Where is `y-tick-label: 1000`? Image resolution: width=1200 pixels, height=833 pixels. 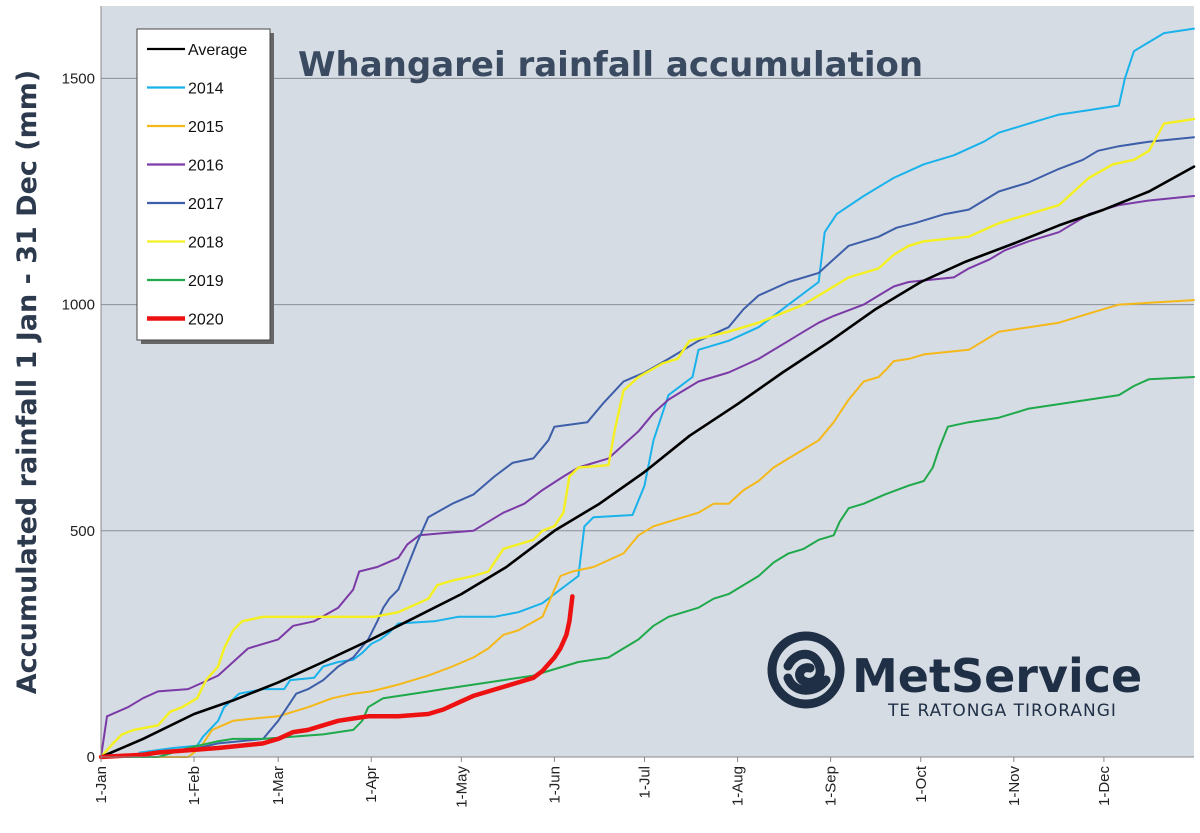
y-tick-label: 1000 is located at coordinates (78, 305).